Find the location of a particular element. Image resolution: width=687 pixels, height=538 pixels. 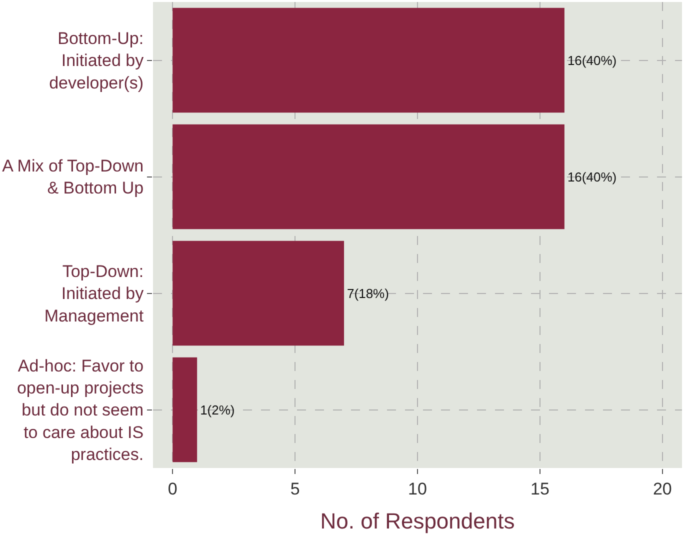

y-tick-label: Ad-hoc: Favor to open-up projects but do not seem to care about IS practices. is located at coordinates (80, 410).